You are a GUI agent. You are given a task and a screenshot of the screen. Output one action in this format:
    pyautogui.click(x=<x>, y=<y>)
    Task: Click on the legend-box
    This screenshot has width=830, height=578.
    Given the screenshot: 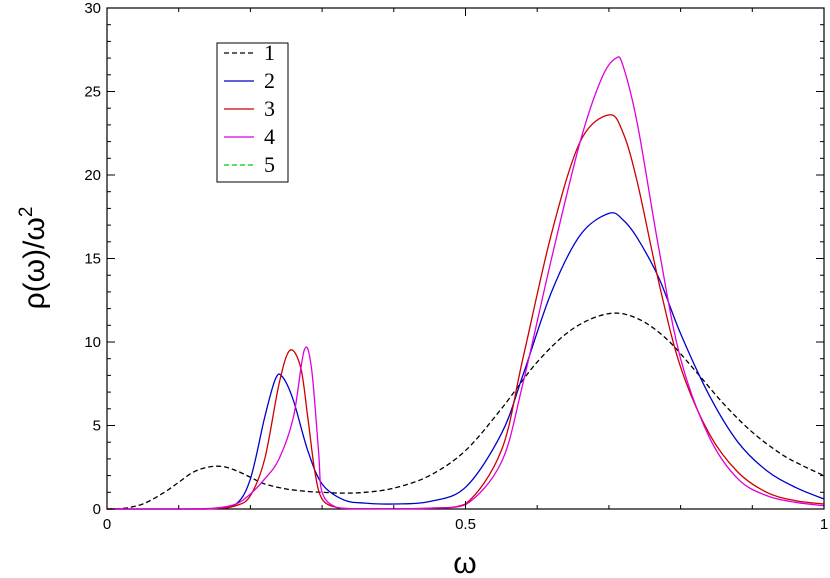 What is the action you would take?
    pyautogui.click(x=252, y=112)
    